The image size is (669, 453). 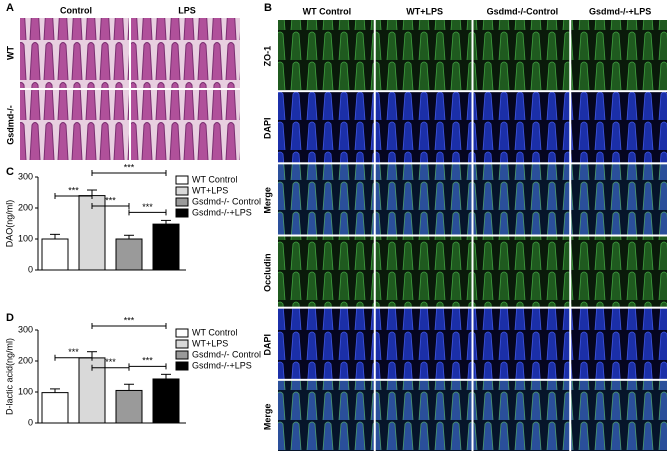 What do you see at coordinates (10, 318) in the screenshot?
I see `panel-label: D` at bounding box center [10, 318].